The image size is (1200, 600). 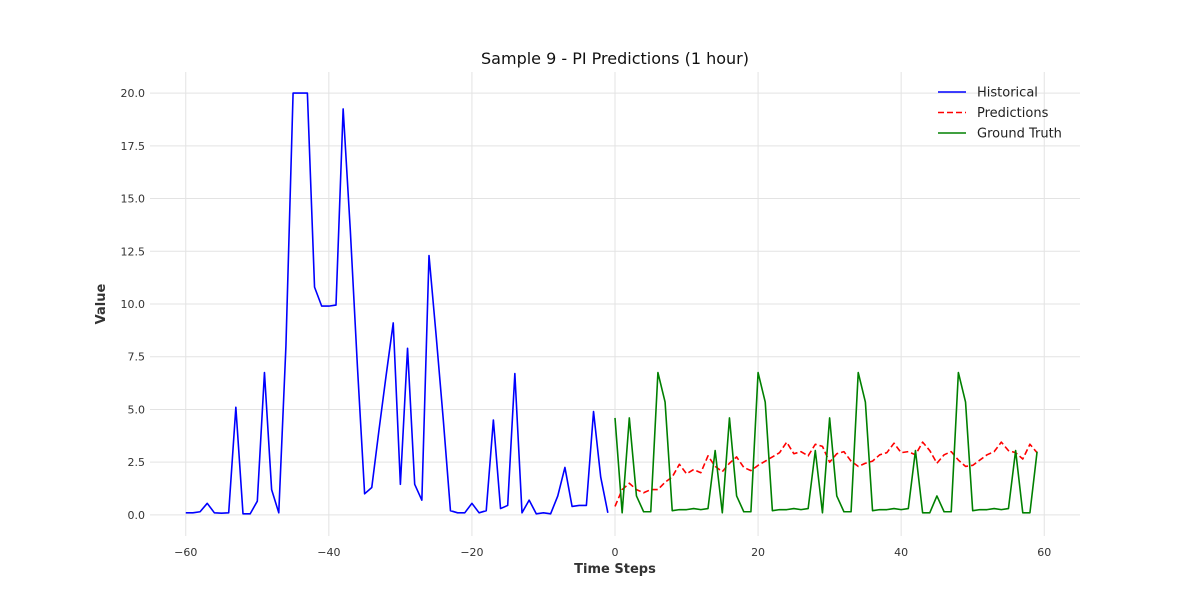 I want to click on x-tick-label: −20, so click(x=471, y=552).